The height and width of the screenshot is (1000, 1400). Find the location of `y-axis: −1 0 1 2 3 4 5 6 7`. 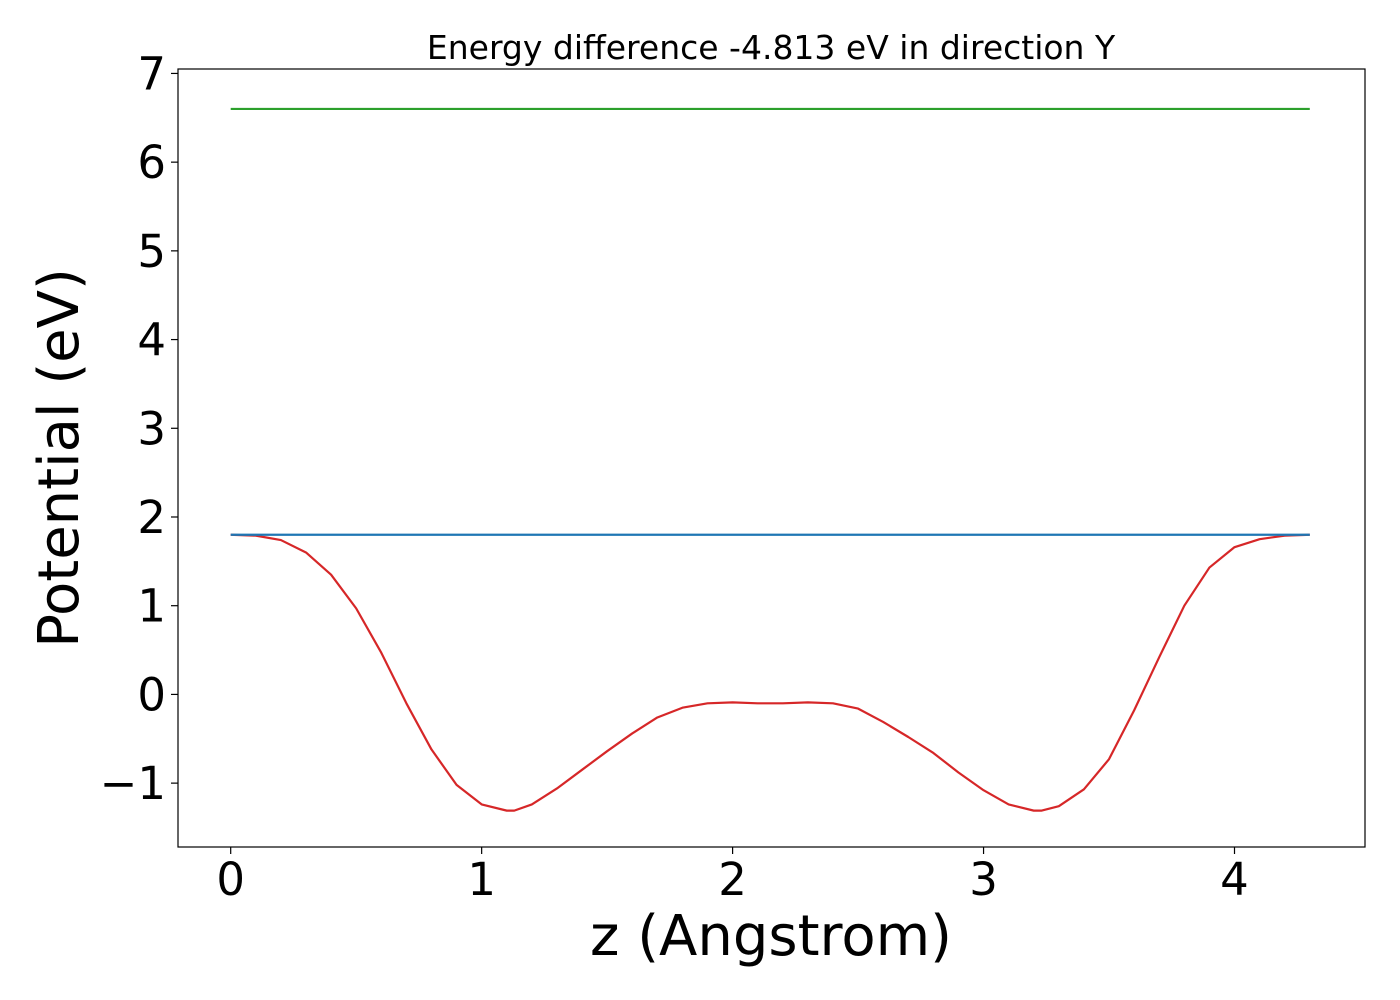

y-axis: −1 0 1 2 3 4 5 6 7 is located at coordinates (139, 428).